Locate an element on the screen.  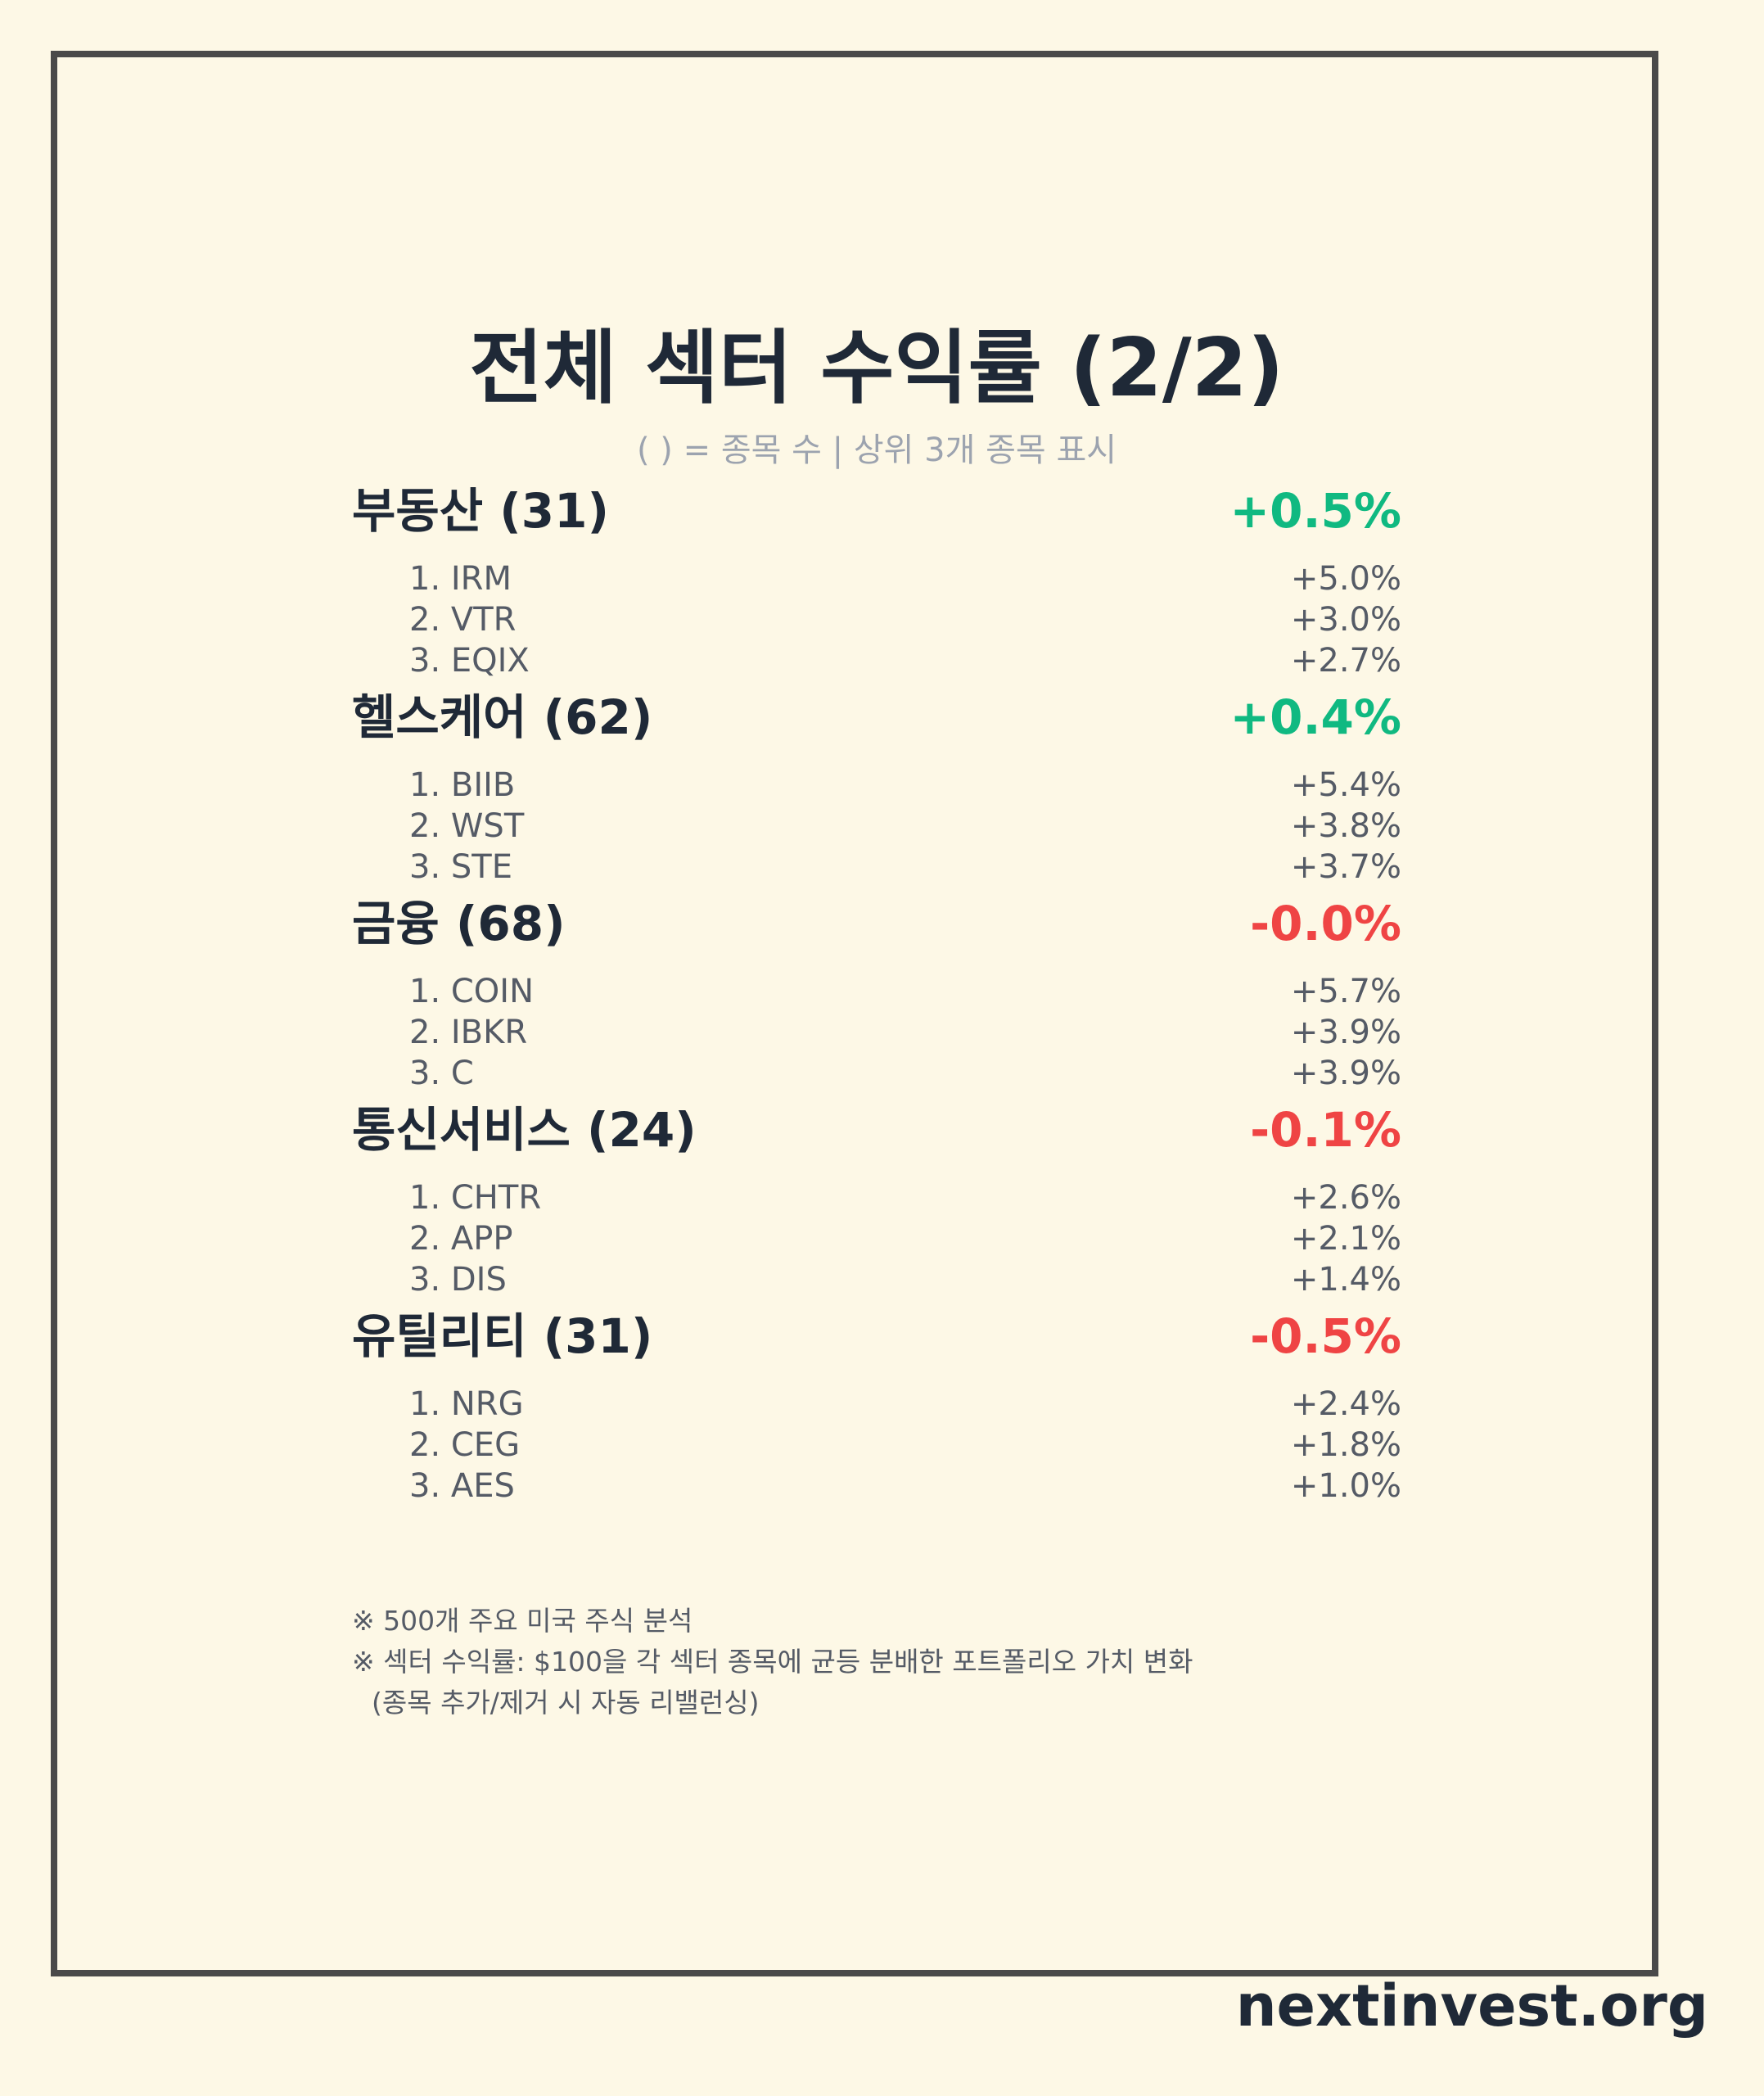
stock-return: +5.7% is located at coordinates (1346, 992).